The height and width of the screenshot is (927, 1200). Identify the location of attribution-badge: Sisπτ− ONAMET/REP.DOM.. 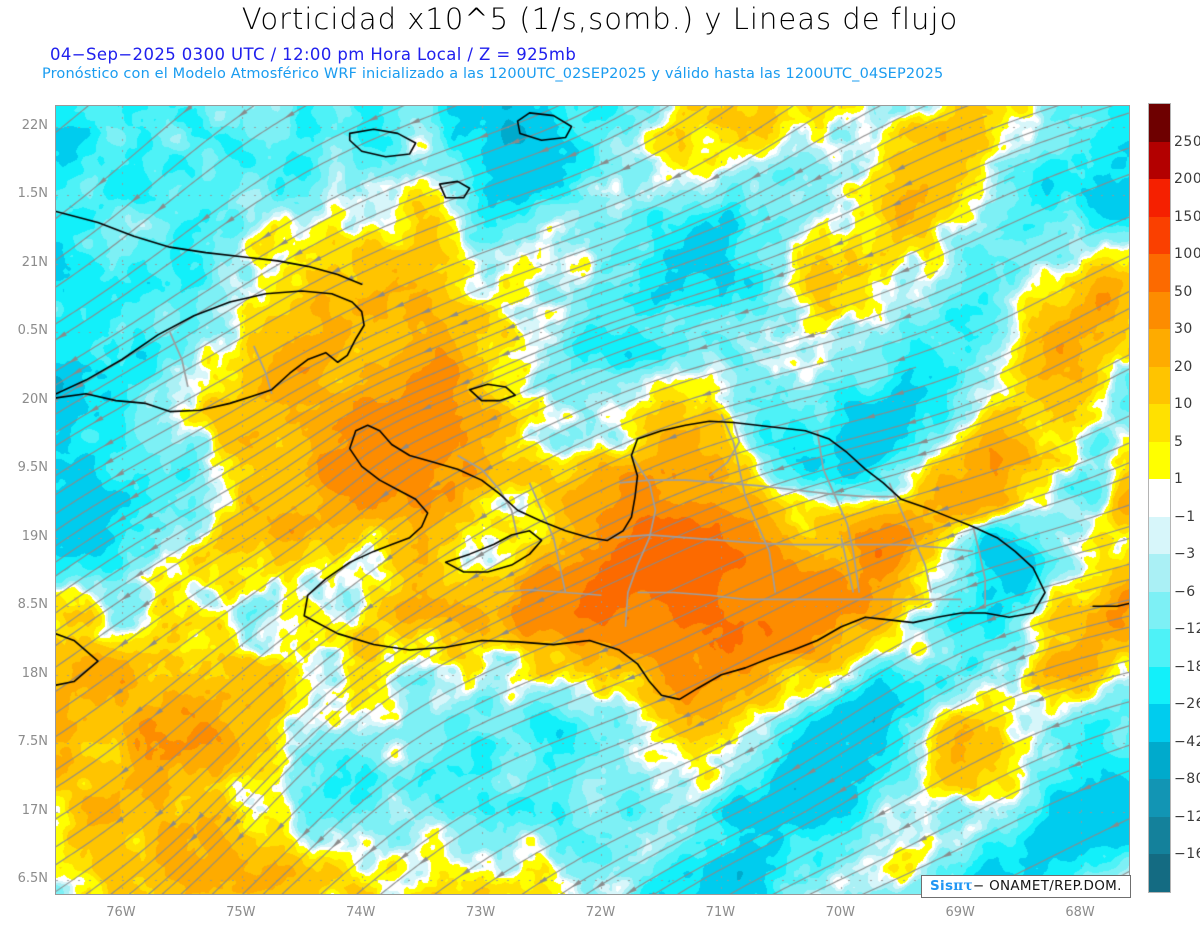
(1026, 886).